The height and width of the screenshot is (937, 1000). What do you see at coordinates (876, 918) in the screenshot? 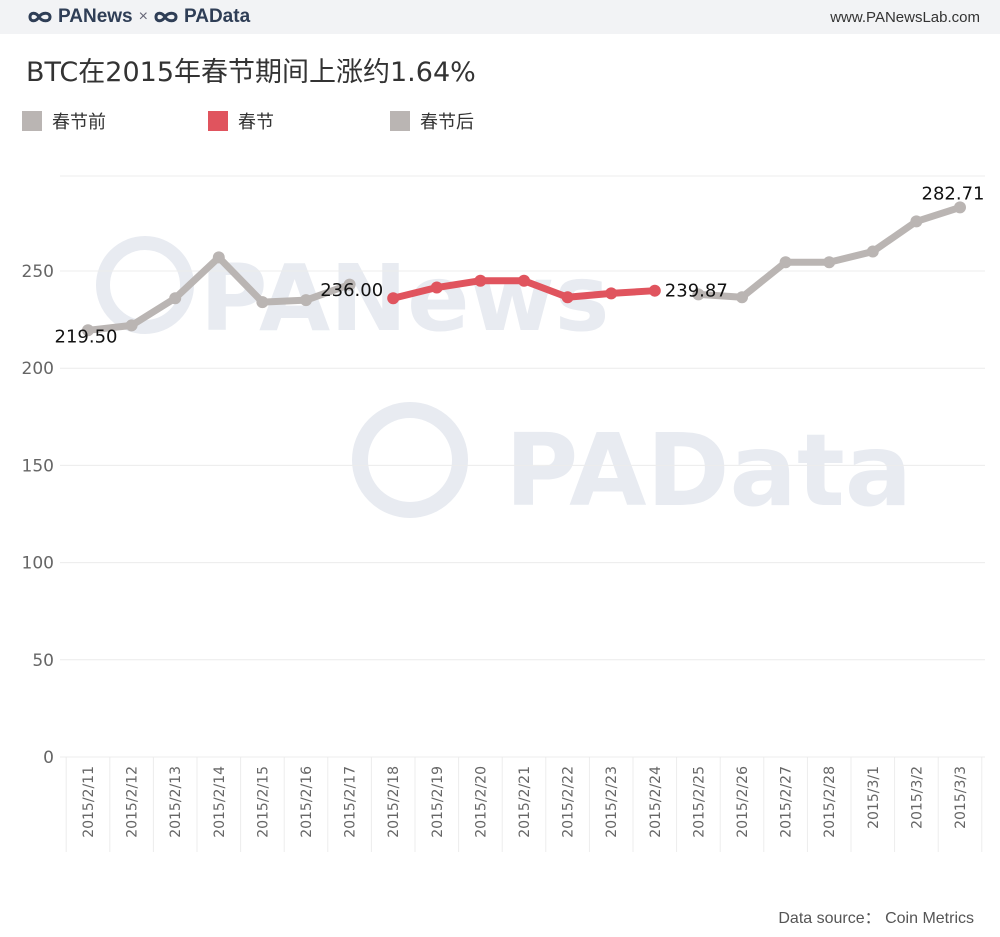
I see `data-source: Data source： Coin Metrics` at bounding box center [876, 918].